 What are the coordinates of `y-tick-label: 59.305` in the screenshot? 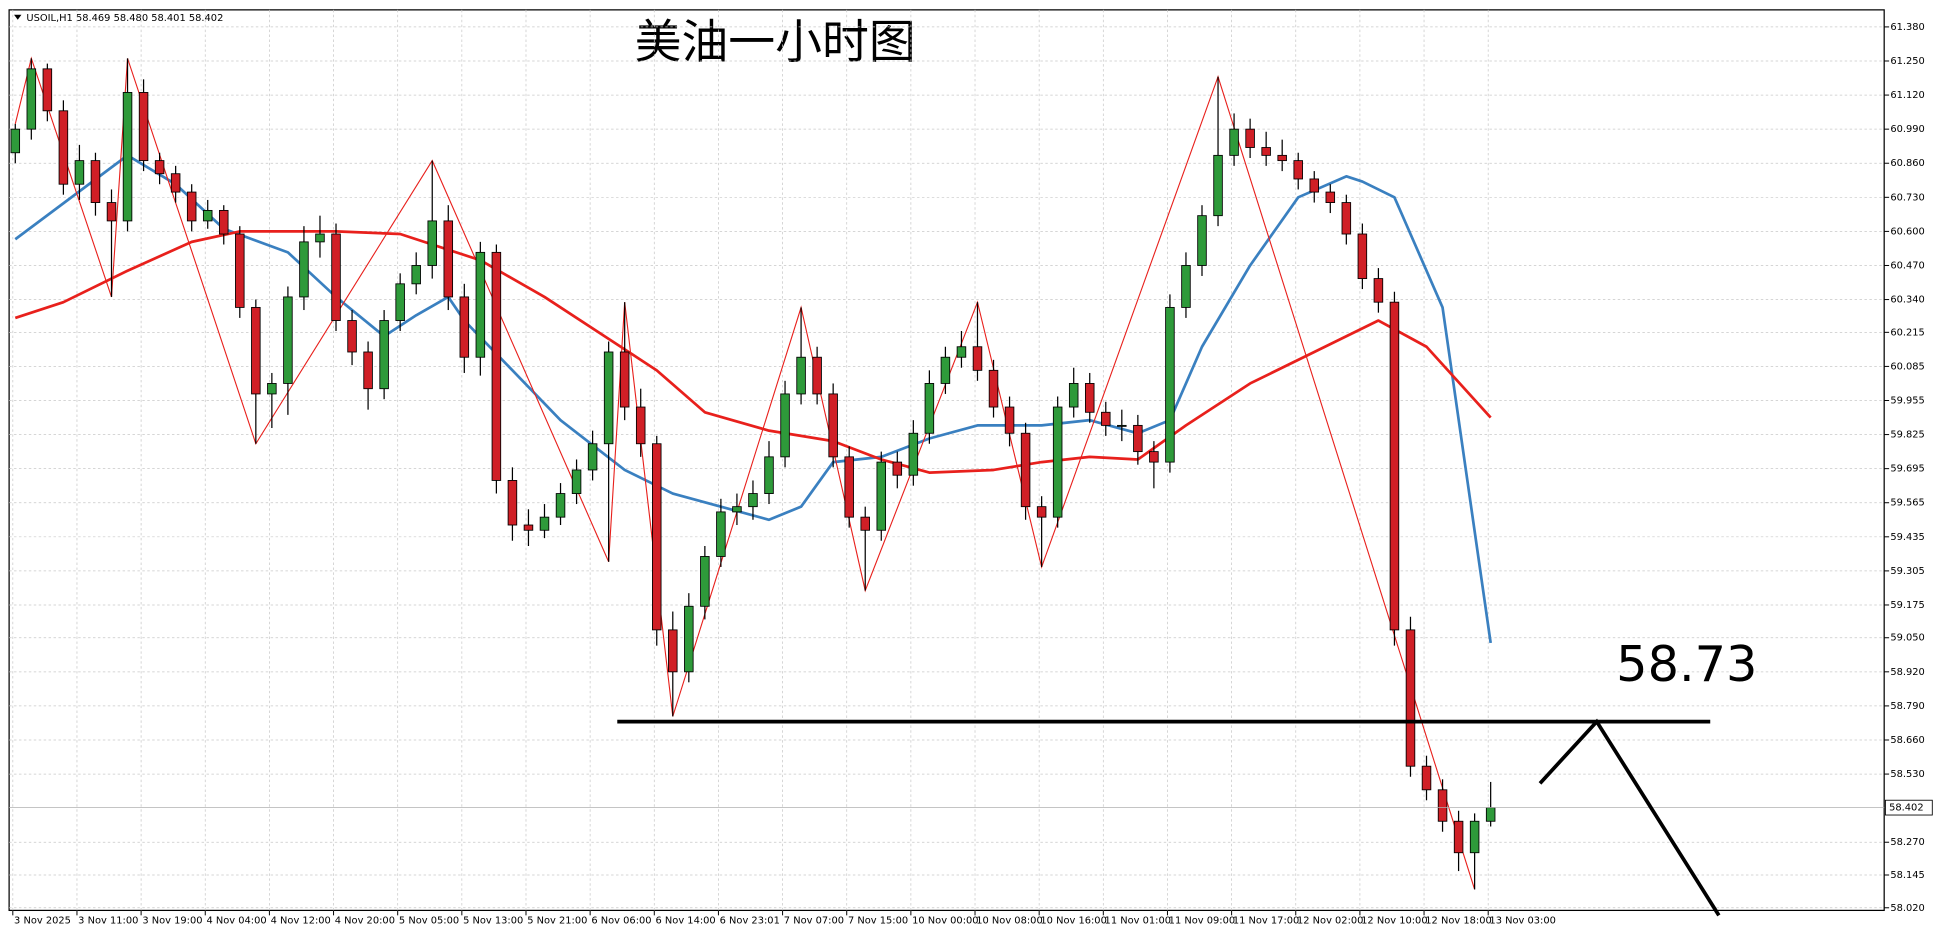 It's located at (1907, 571).